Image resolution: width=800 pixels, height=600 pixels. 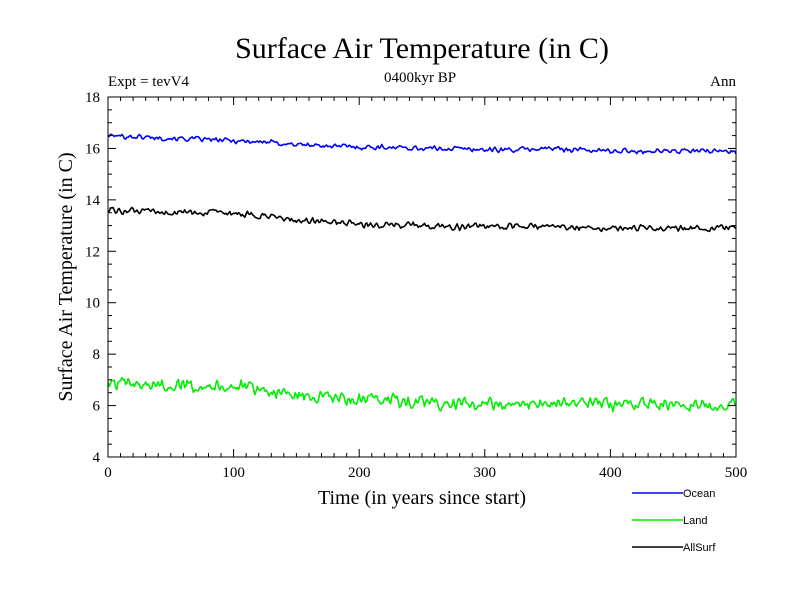 I want to click on legend-label-ocean: Ocean, so click(x=699, y=494).